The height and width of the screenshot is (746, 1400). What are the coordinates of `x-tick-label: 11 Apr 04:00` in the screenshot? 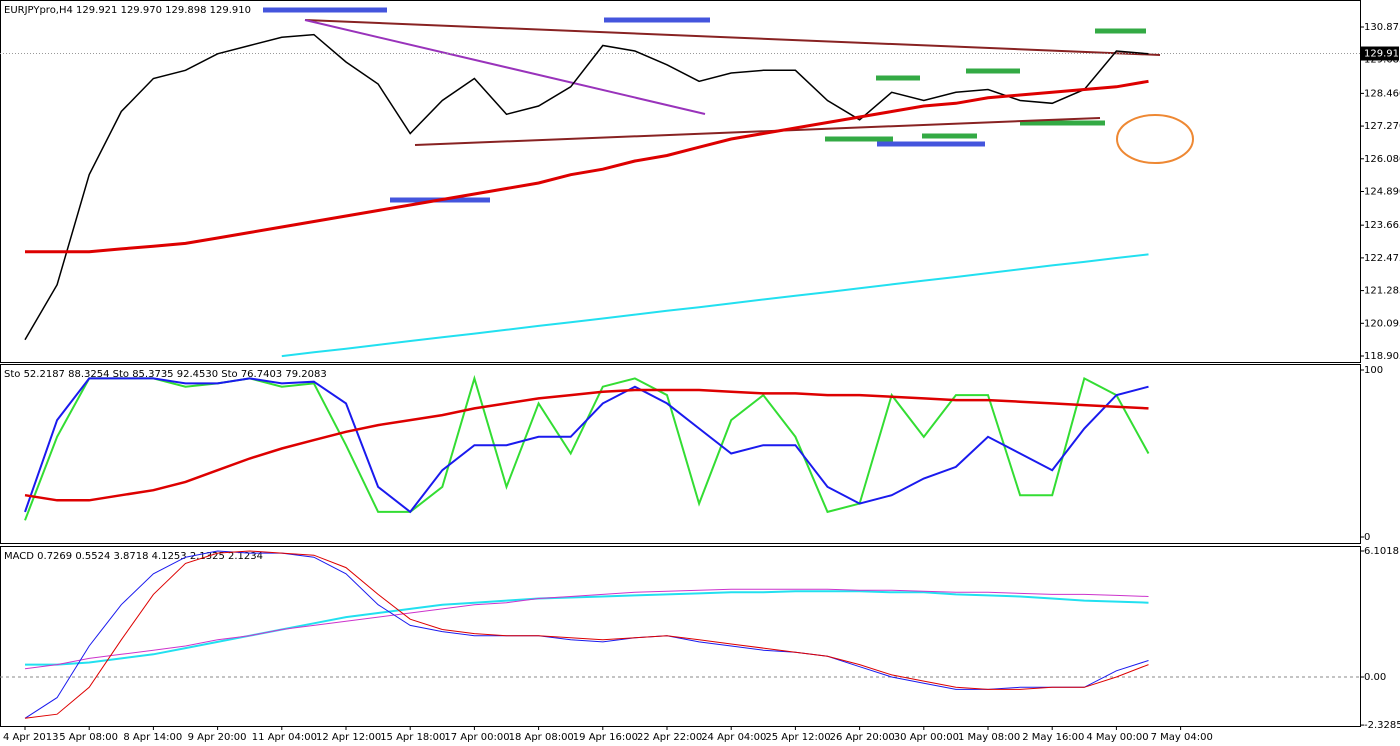 It's located at (284, 737).